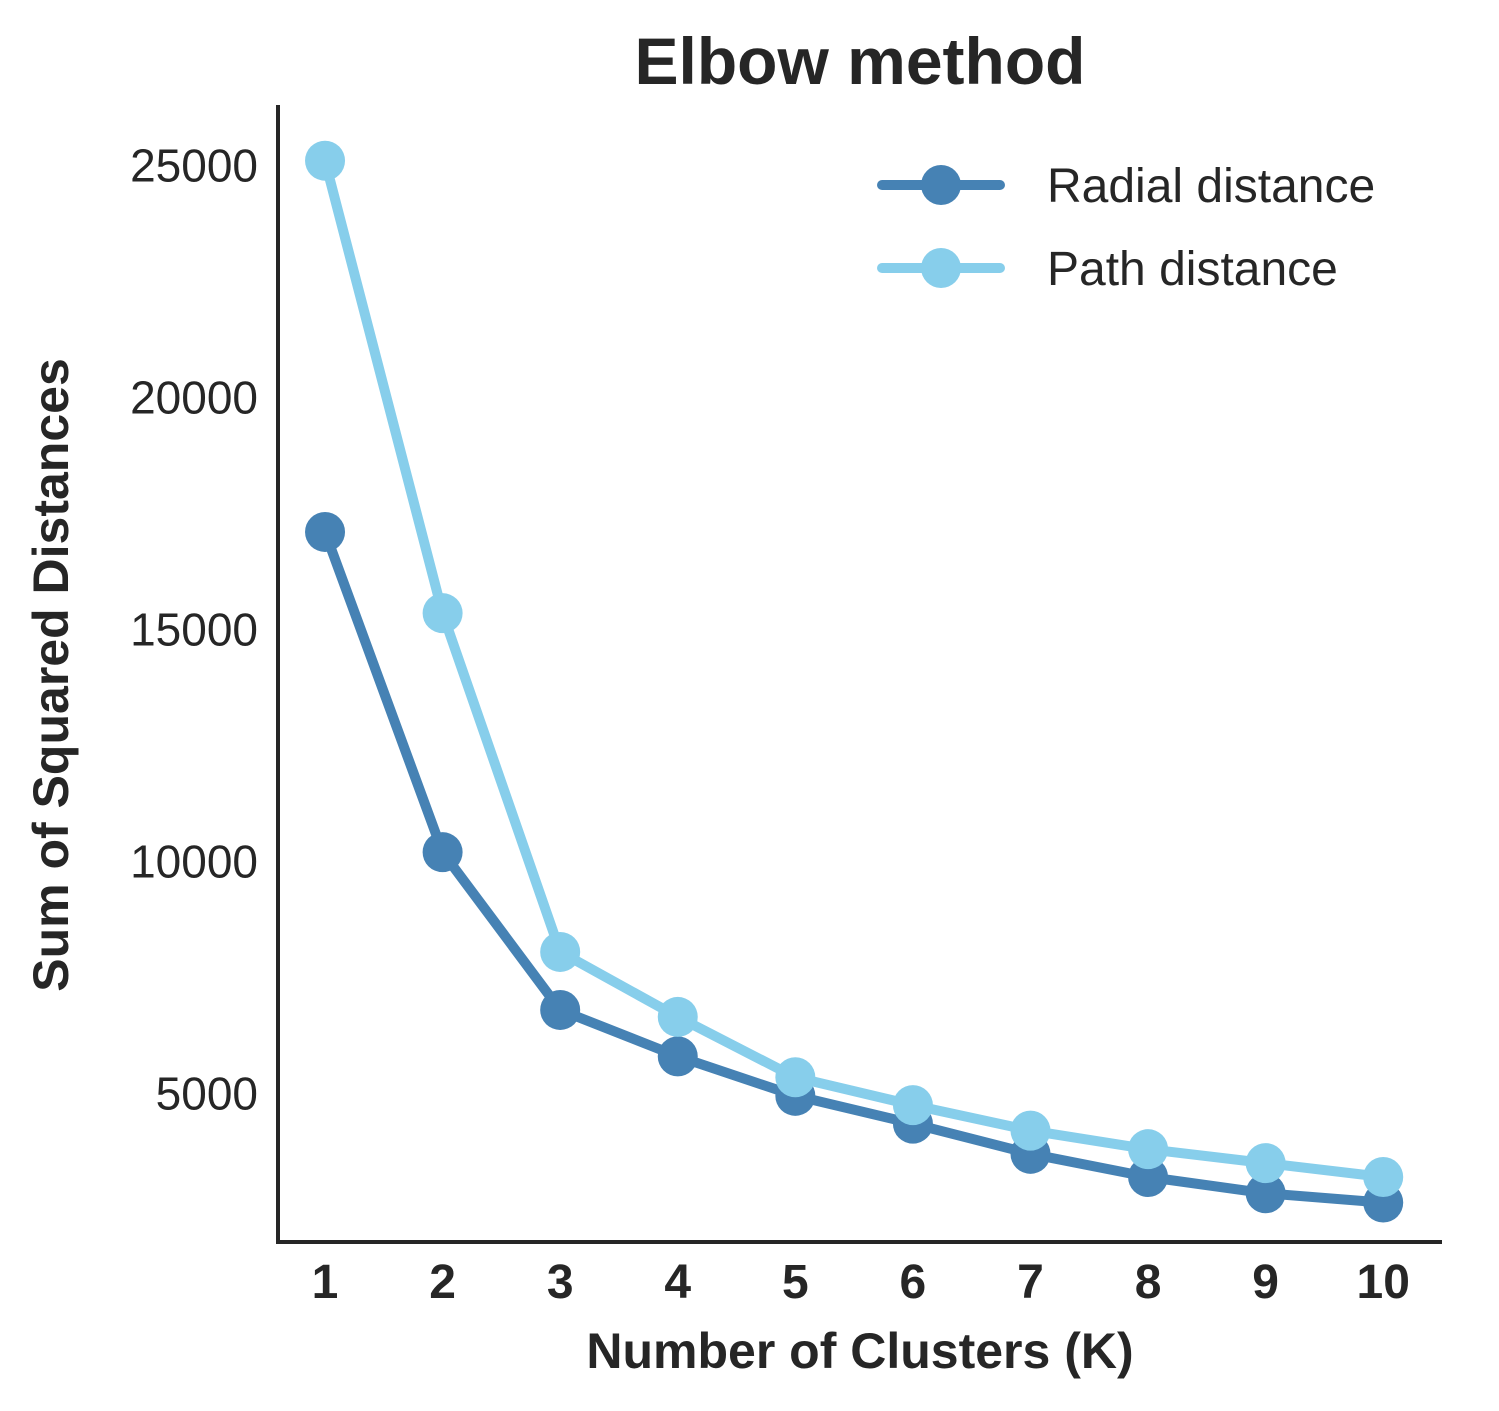 The image size is (1499, 1411). Describe the element at coordinates (1383, 1282) in the screenshot. I see `x-tick-label: 10` at that location.